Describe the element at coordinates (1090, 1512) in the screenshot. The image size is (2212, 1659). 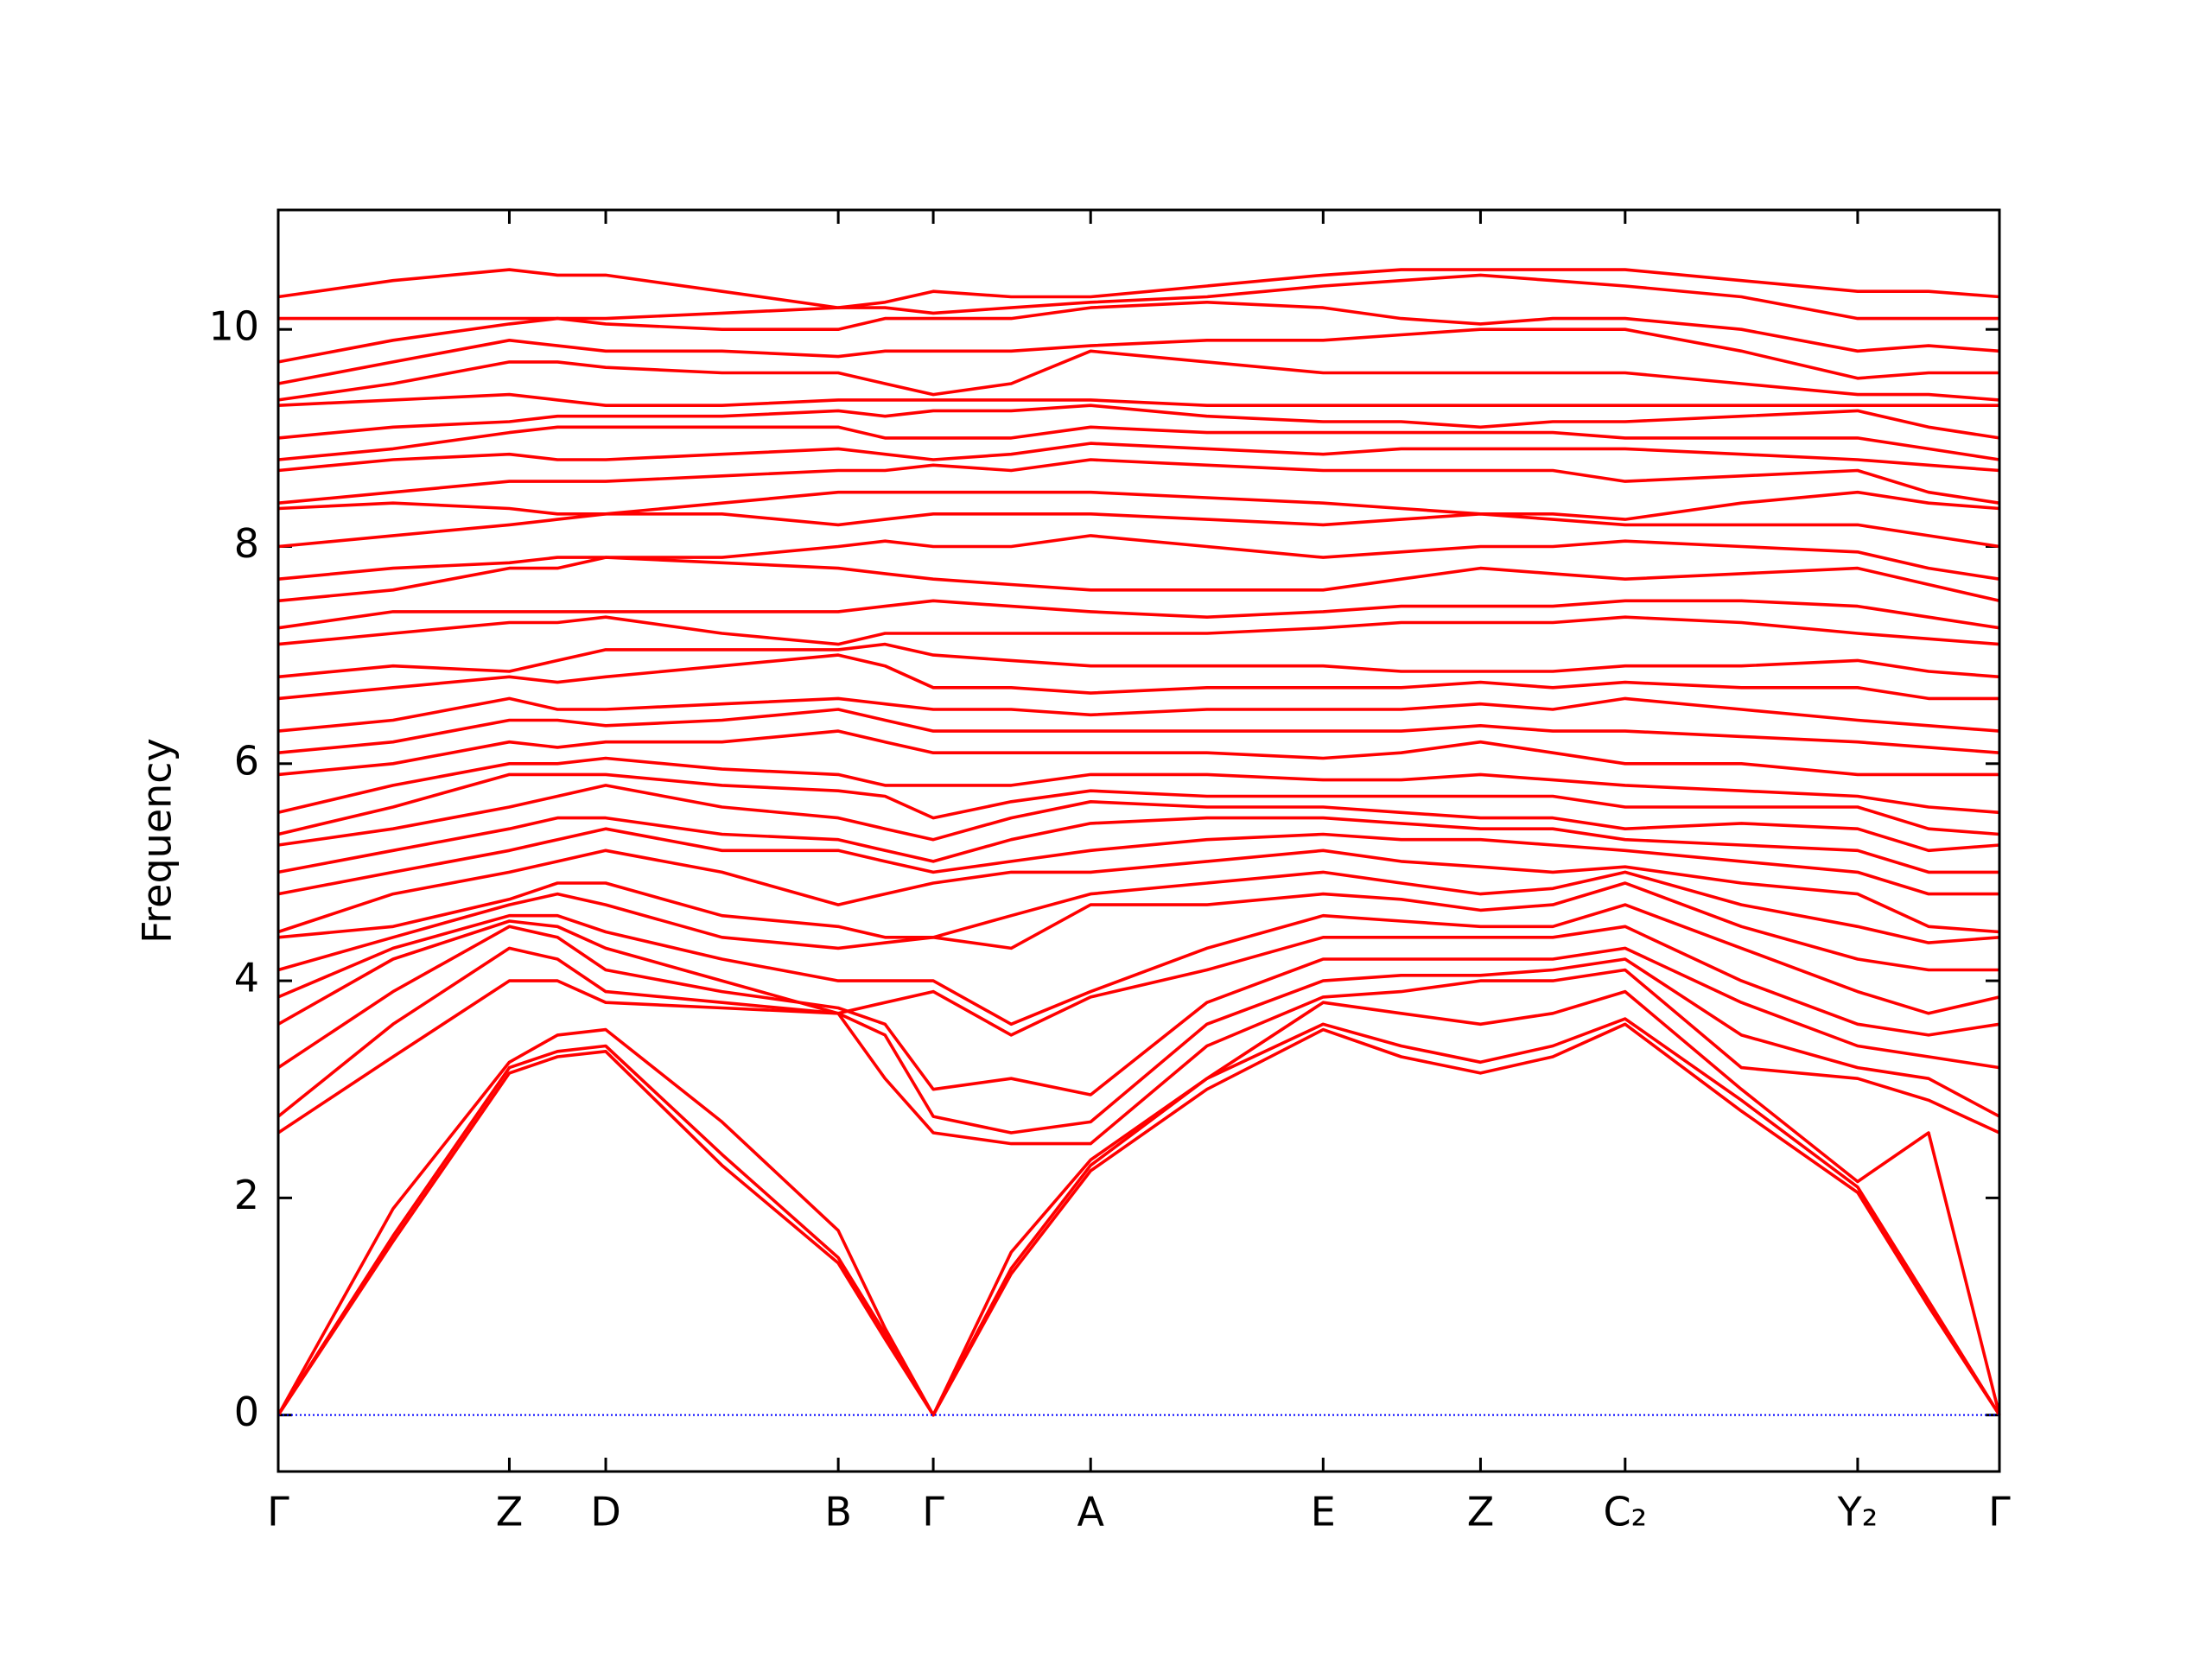
I see `x-tick-label: A` at that location.